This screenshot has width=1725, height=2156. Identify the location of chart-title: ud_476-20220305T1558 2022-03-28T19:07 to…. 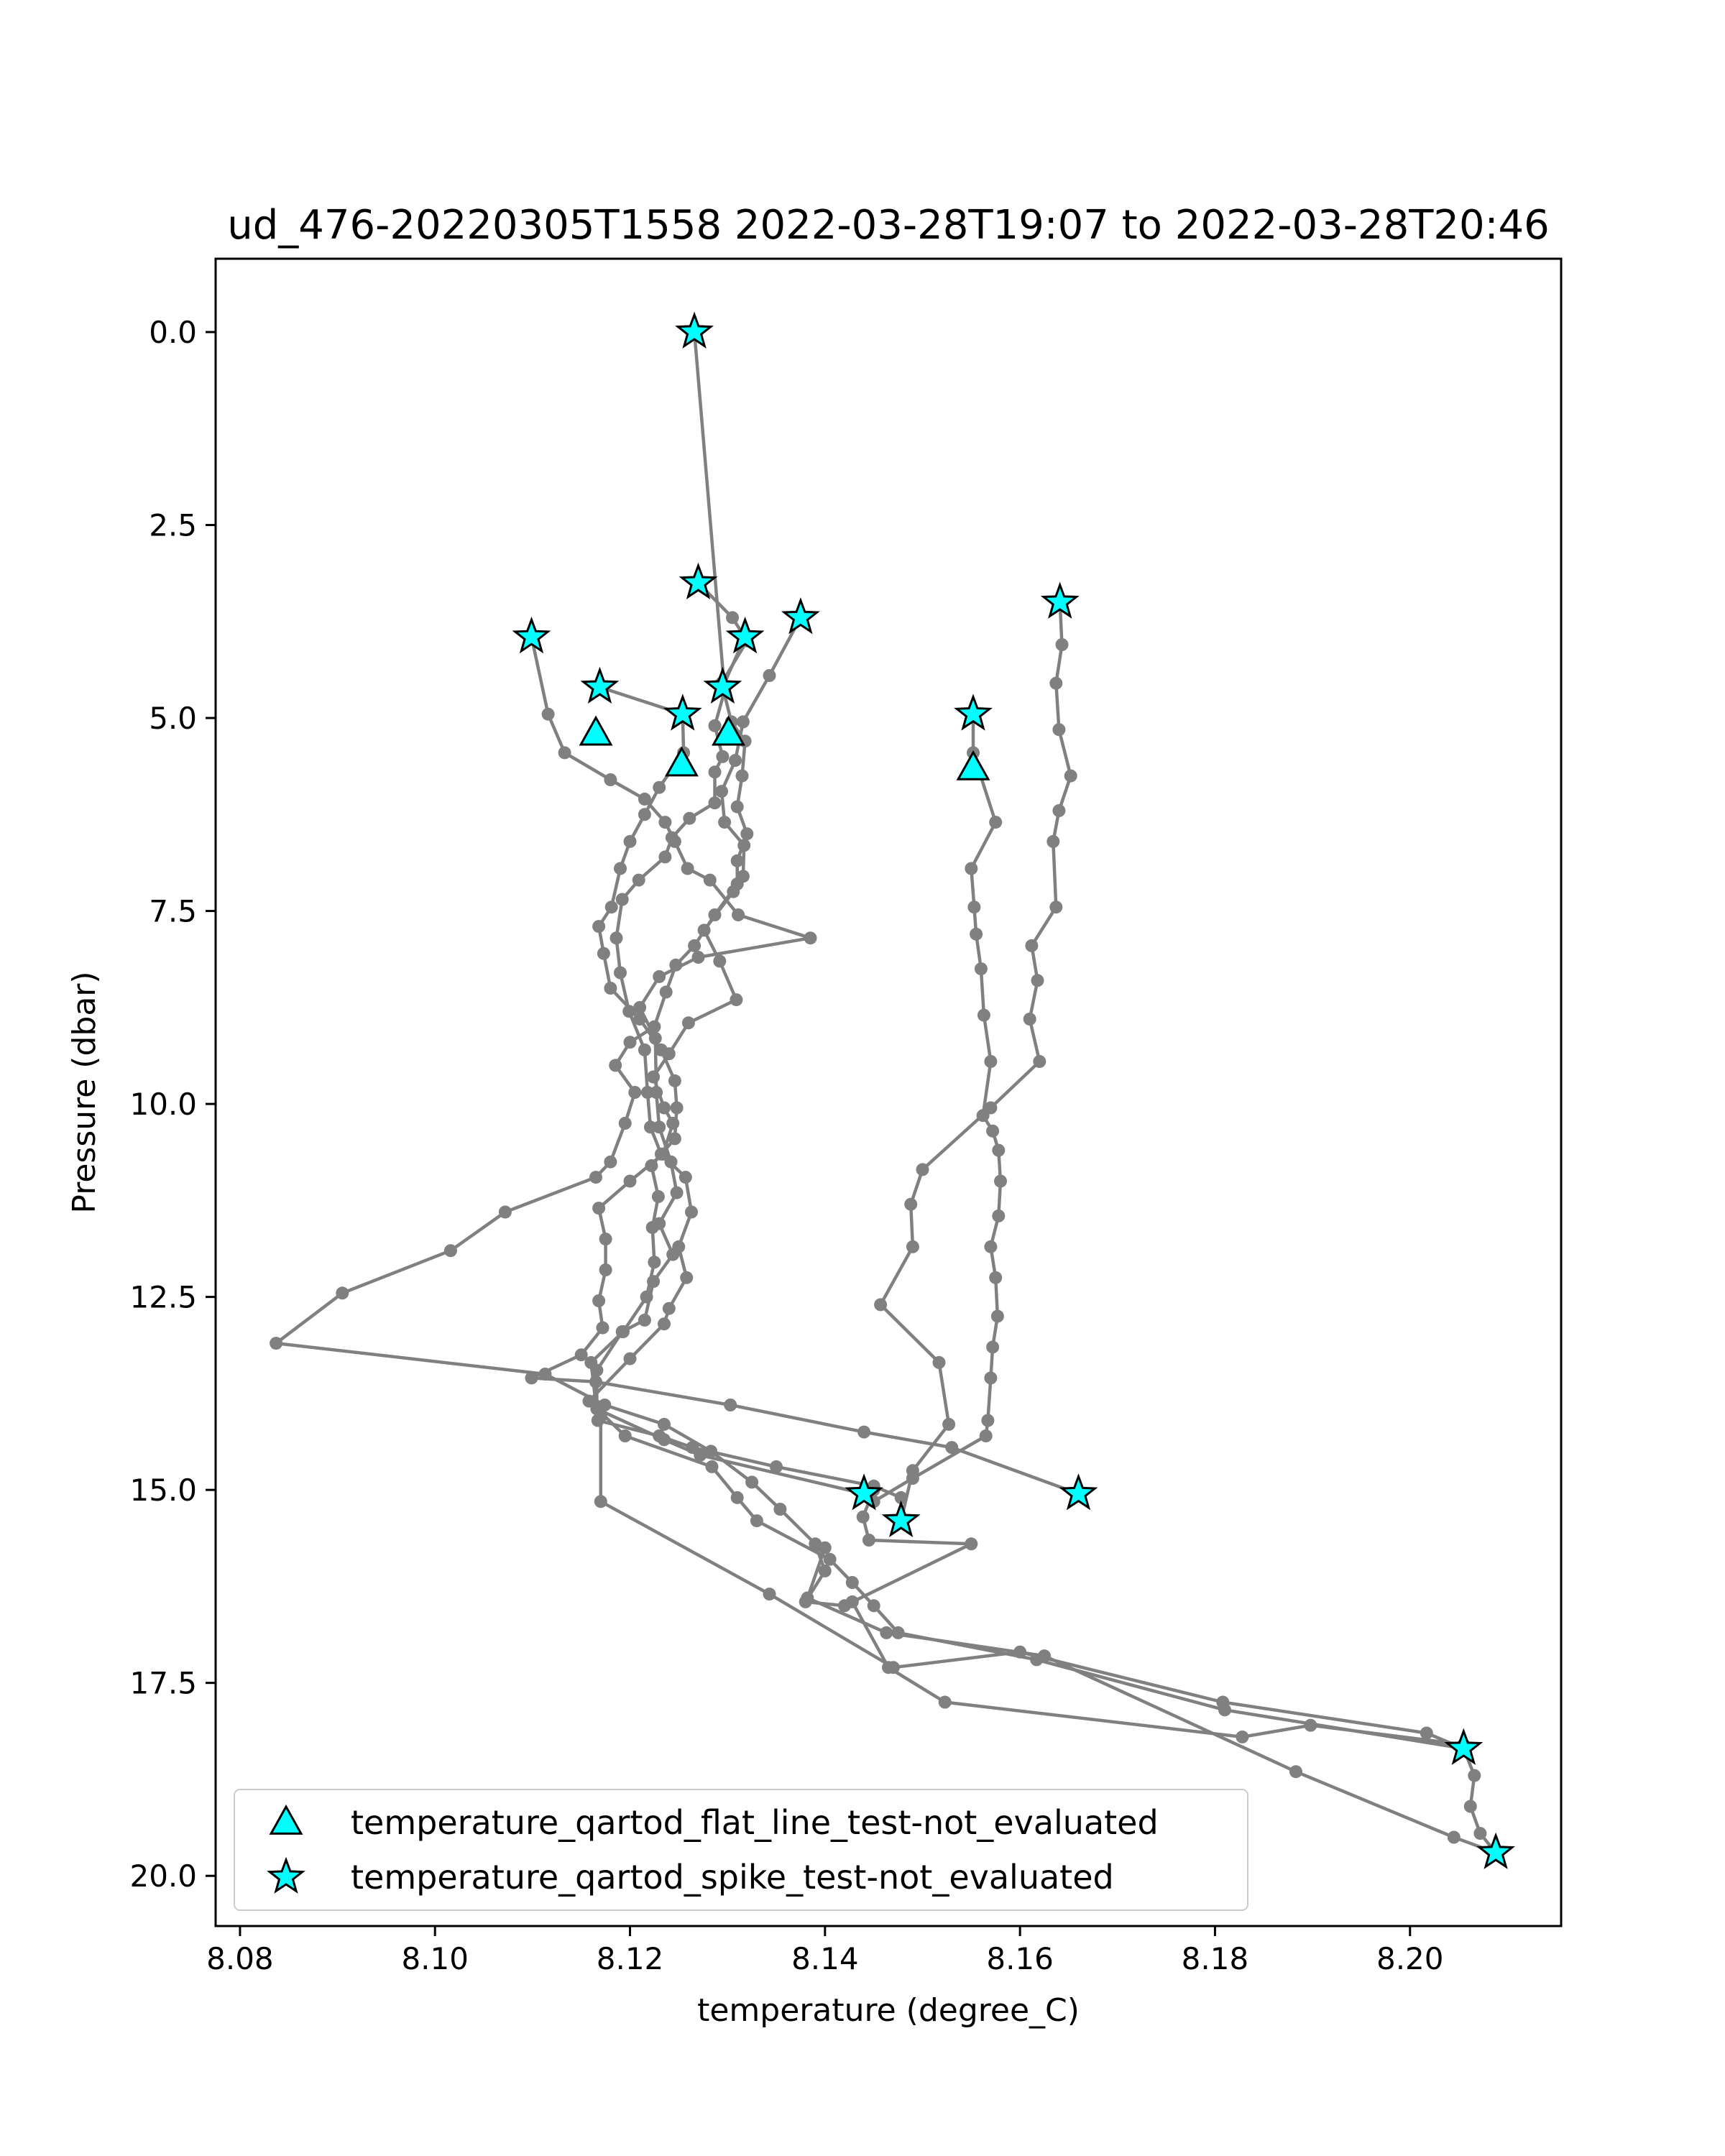
(888, 225).